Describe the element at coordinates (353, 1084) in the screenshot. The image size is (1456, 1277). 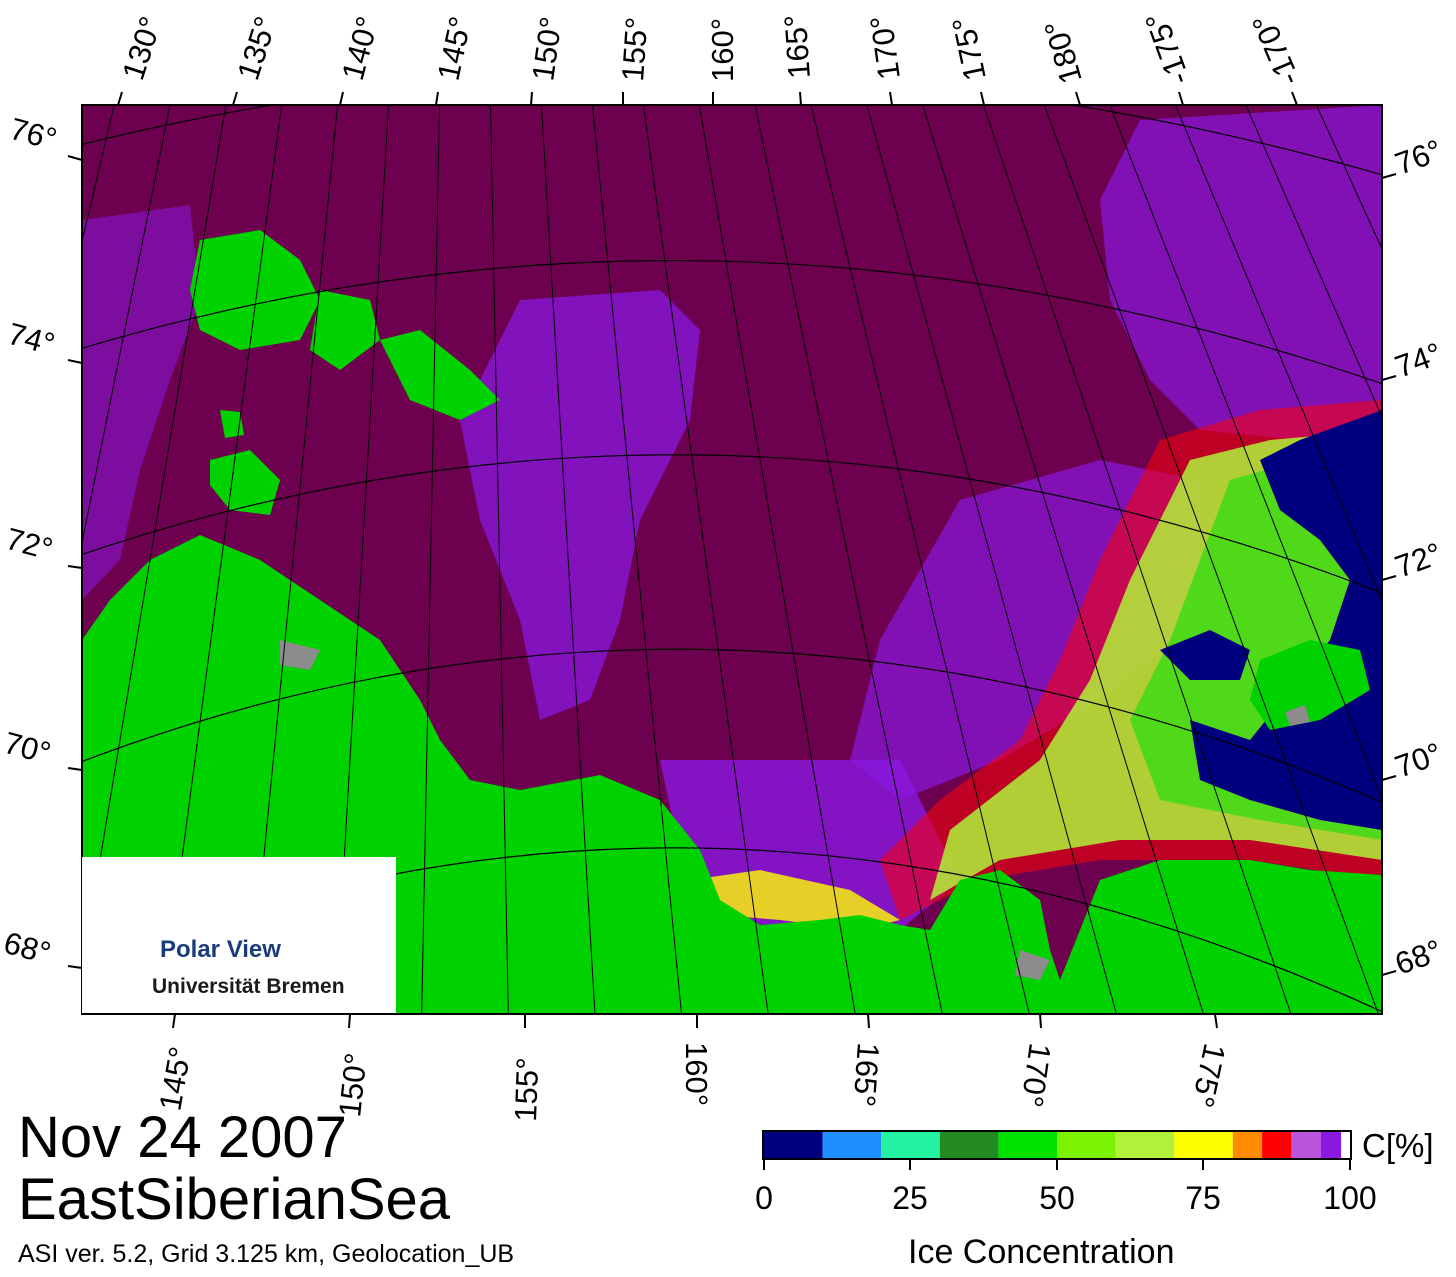
I see `bottom-lon-label: 150°` at that location.